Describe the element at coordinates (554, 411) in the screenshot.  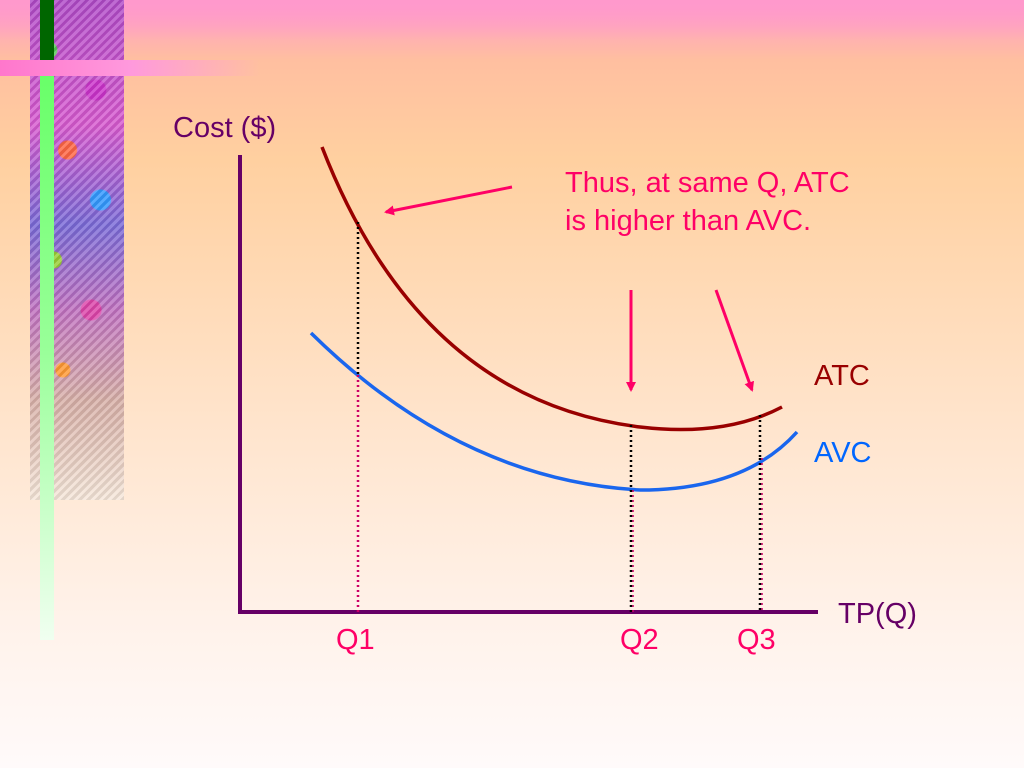
I see `avc-curve` at that location.